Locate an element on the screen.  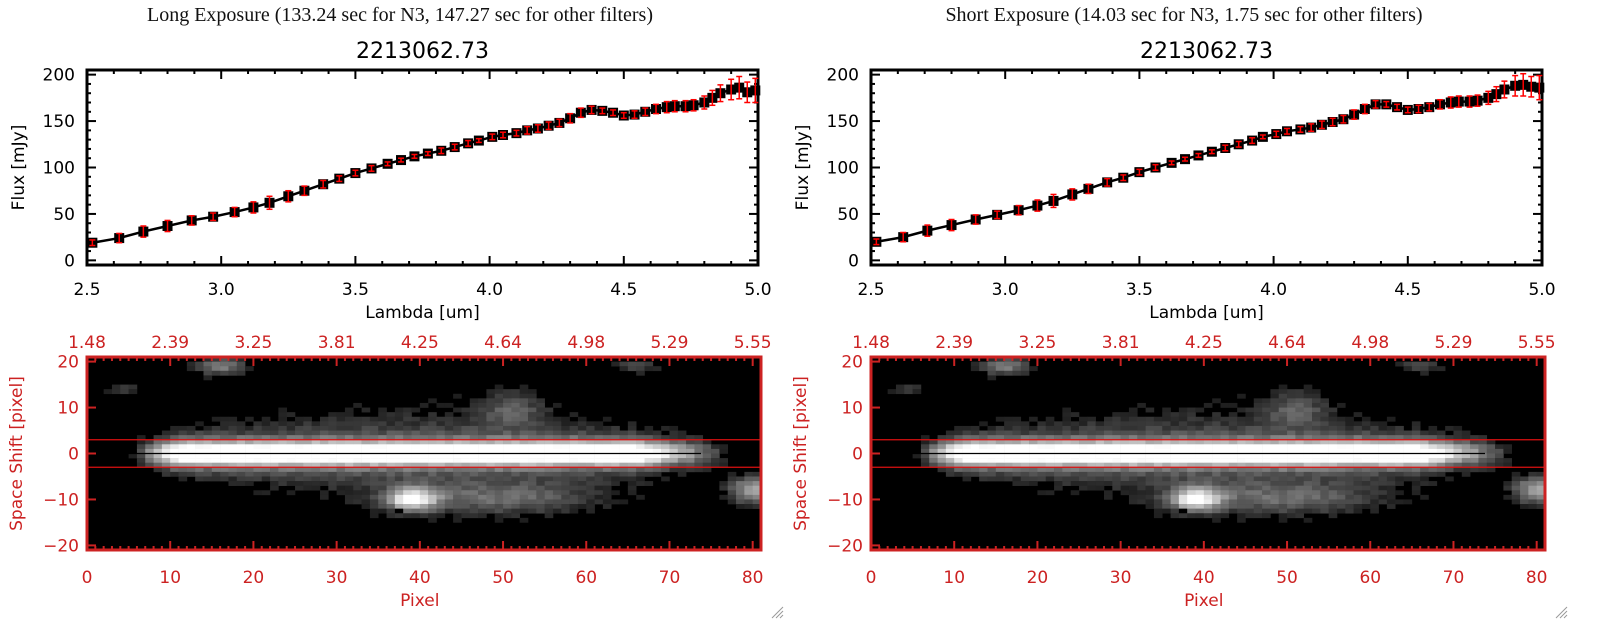
image-pixels is located at coordinates (1216, 440).